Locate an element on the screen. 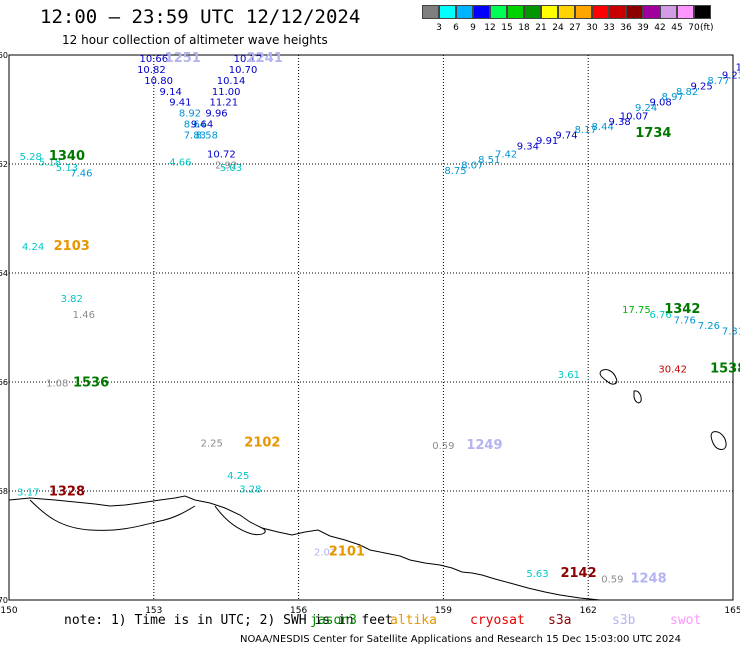  lon-label: 150 is located at coordinates (8, 611).